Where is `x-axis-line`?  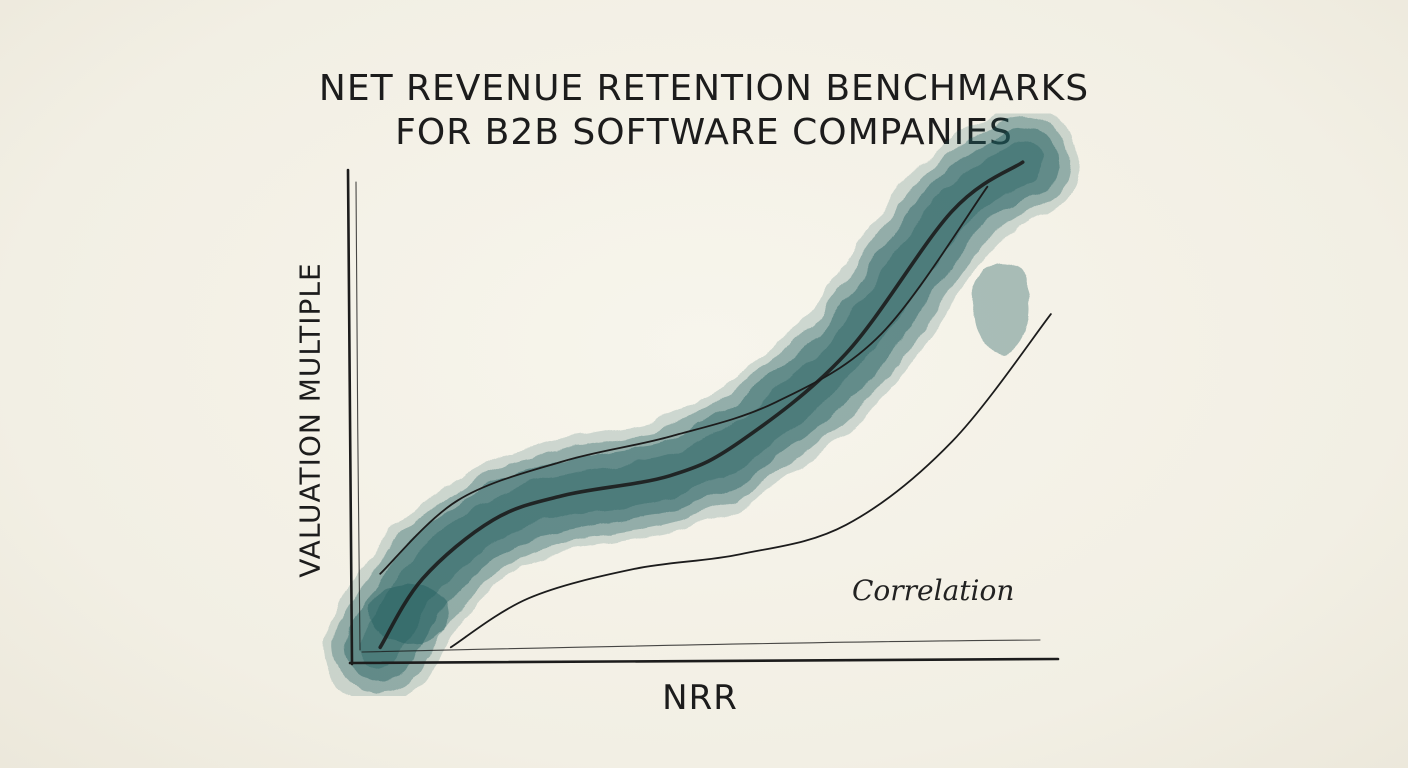
x-axis-line is located at coordinates (704, 661).